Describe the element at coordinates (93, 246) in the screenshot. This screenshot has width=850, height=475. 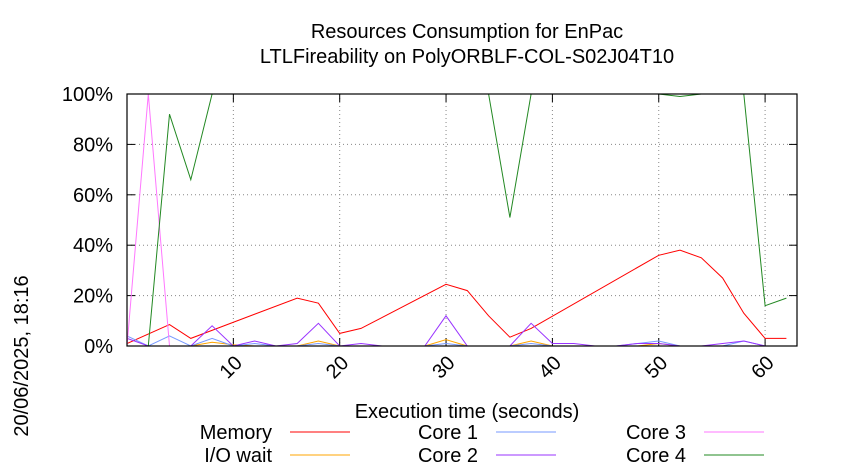
I see `y-tick-label: 40%` at that location.